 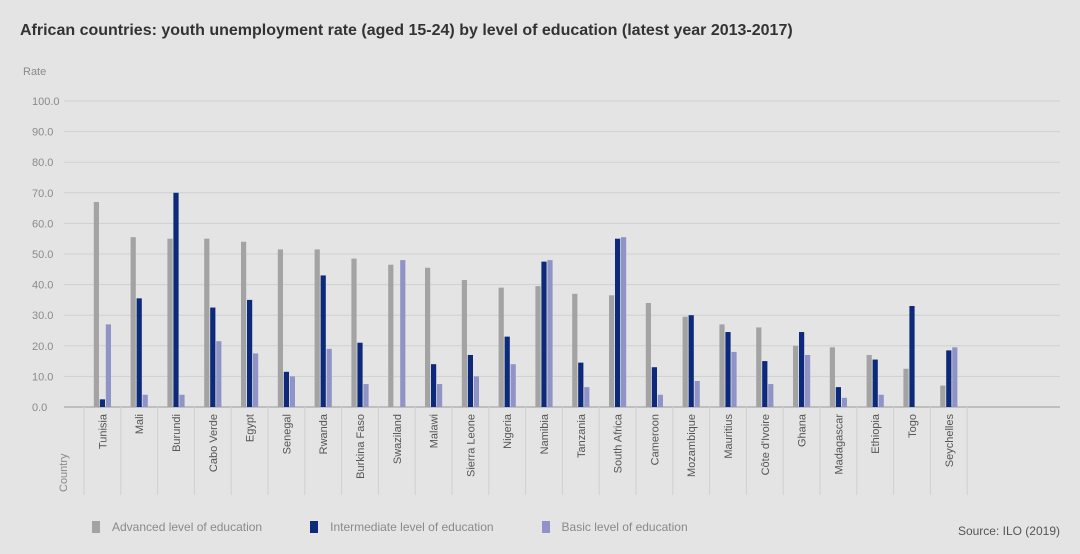 I want to click on y-tick-label: 90.0, so click(x=42, y=133).